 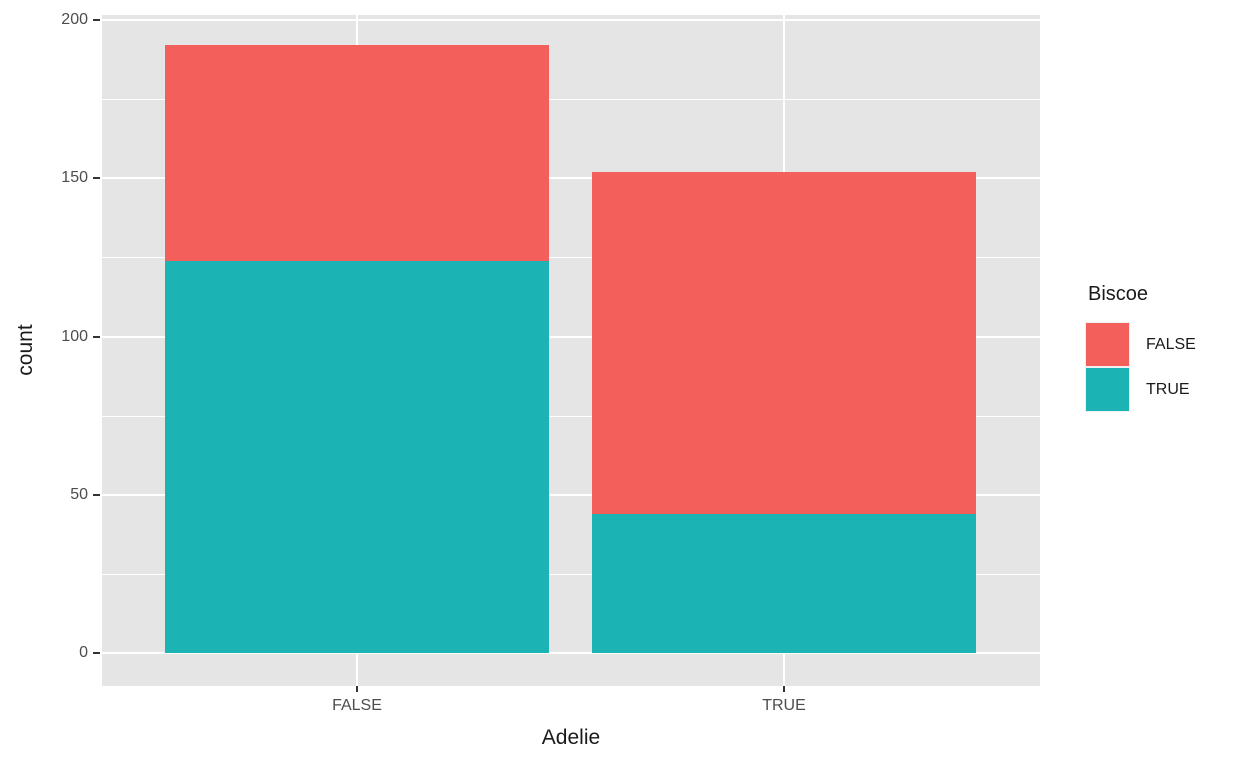 I want to click on legend-swatch-true-icon, so click(x=1107, y=389).